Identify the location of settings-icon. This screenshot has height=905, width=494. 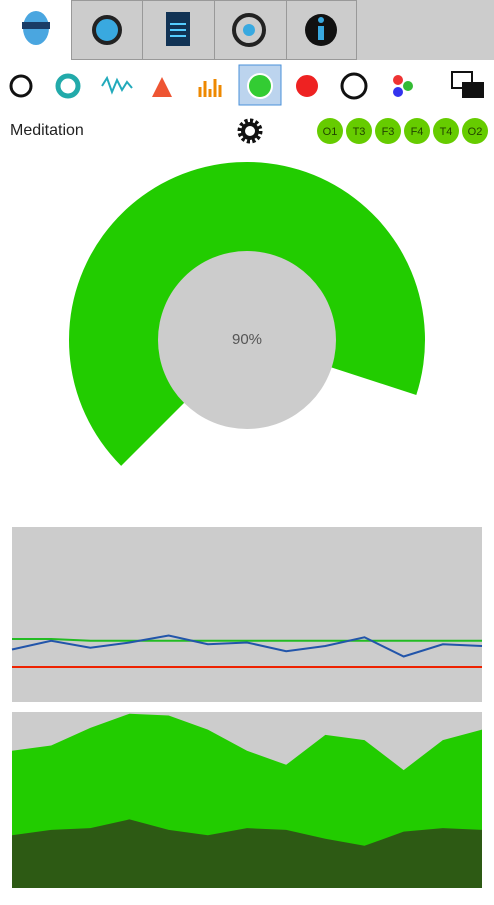
(249, 30).